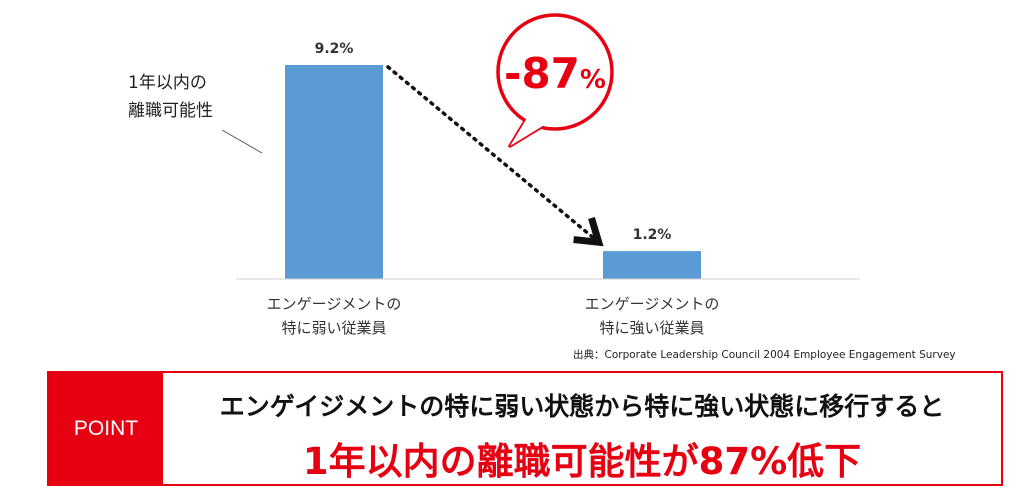 The height and width of the screenshot is (498, 1024). I want to click on category-label-2-line-1: エンゲージメントの, so click(652, 304).